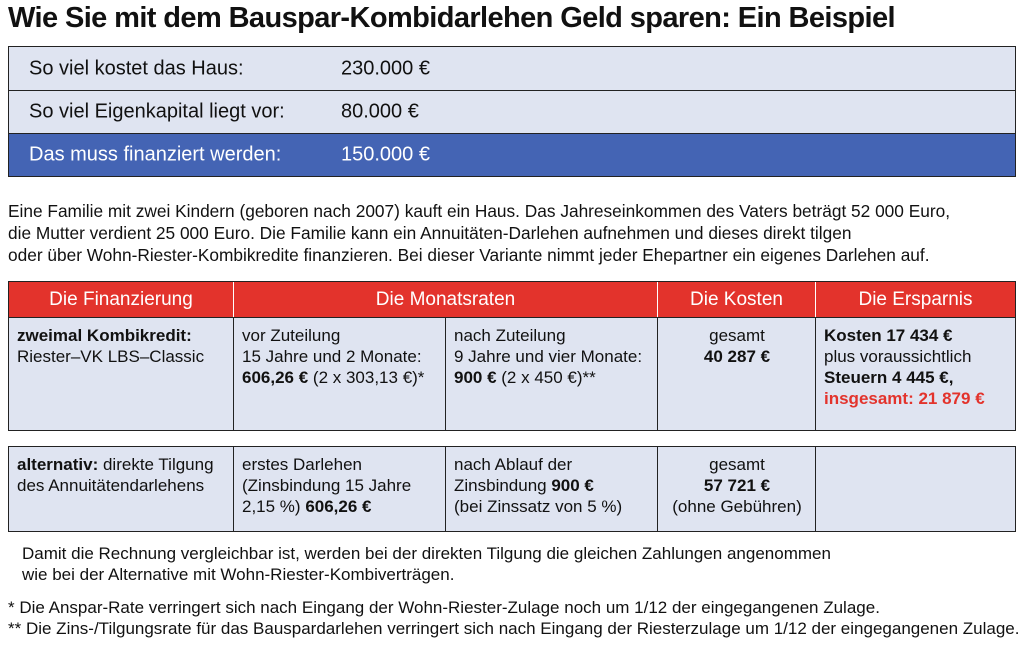 This screenshot has height=648, width=1024. What do you see at coordinates (915, 299) in the screenshot?
I see `header-savings: Die Ersparnis` at bounding box center [915, 299].